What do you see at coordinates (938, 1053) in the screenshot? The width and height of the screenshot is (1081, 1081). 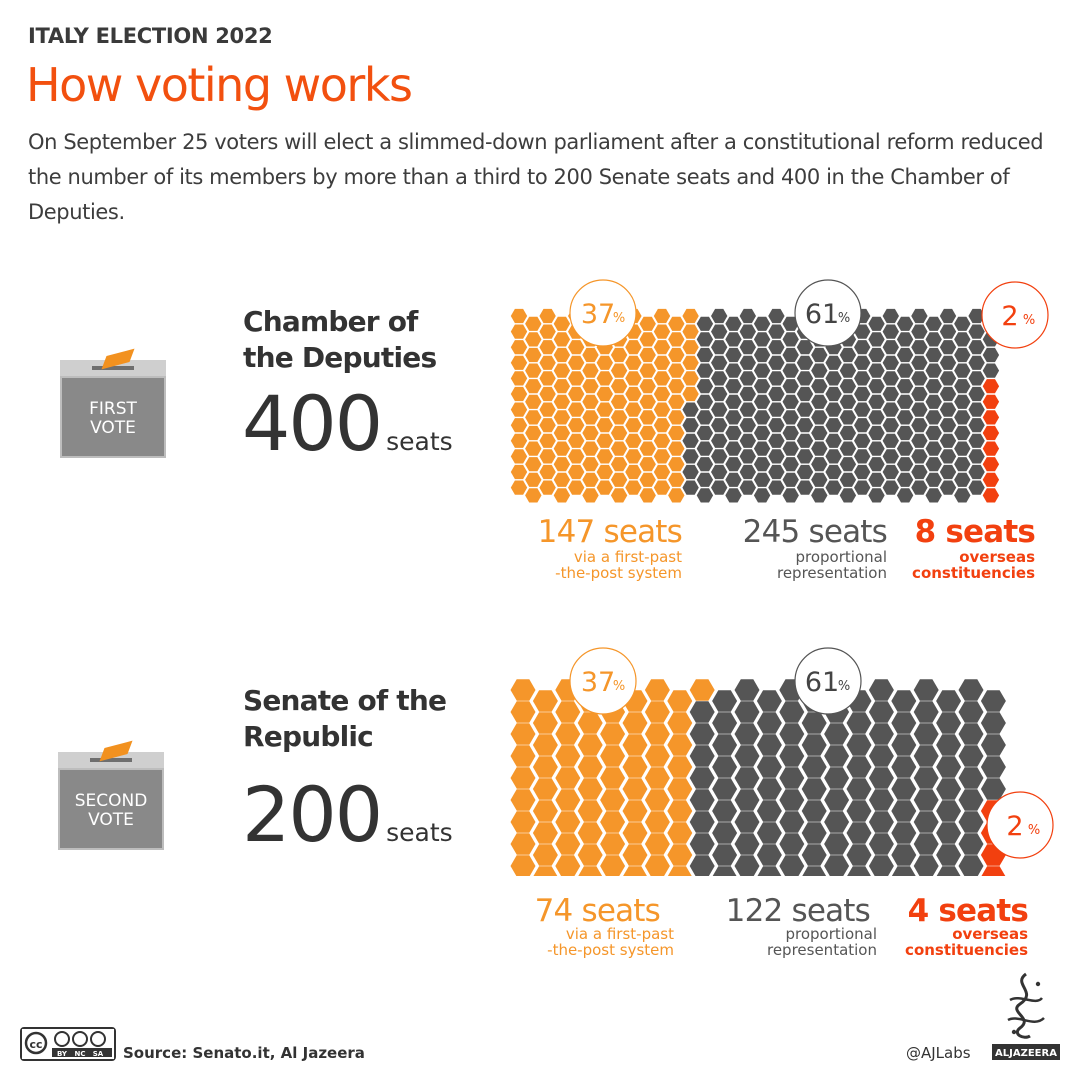 I see `social-handle: @AJLabs` at bounding box center [938, 1053].